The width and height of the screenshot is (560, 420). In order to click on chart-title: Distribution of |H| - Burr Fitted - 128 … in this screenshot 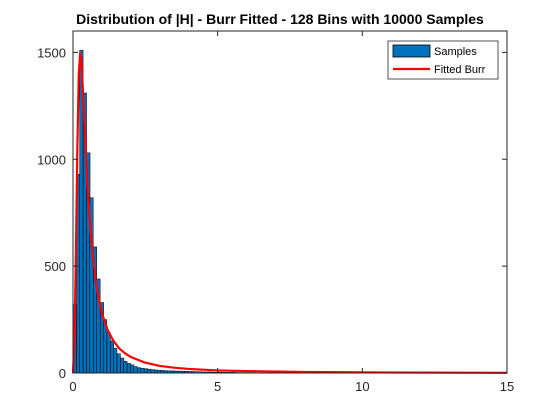, I will do `click(280, 19)`.